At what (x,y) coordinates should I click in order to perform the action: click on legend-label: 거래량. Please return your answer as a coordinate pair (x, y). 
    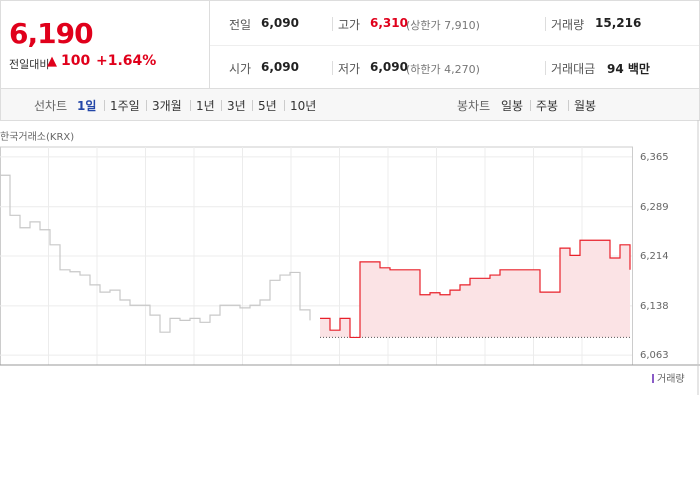
    Looking at the image, I should click on (671, 379).